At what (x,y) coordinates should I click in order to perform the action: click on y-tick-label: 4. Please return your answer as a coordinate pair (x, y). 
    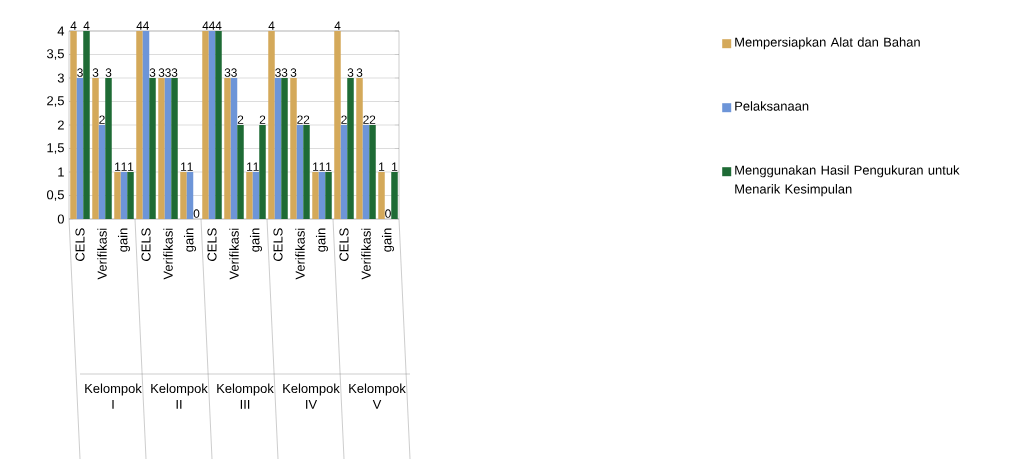
    Looking at the image, I should click on (61, 31).